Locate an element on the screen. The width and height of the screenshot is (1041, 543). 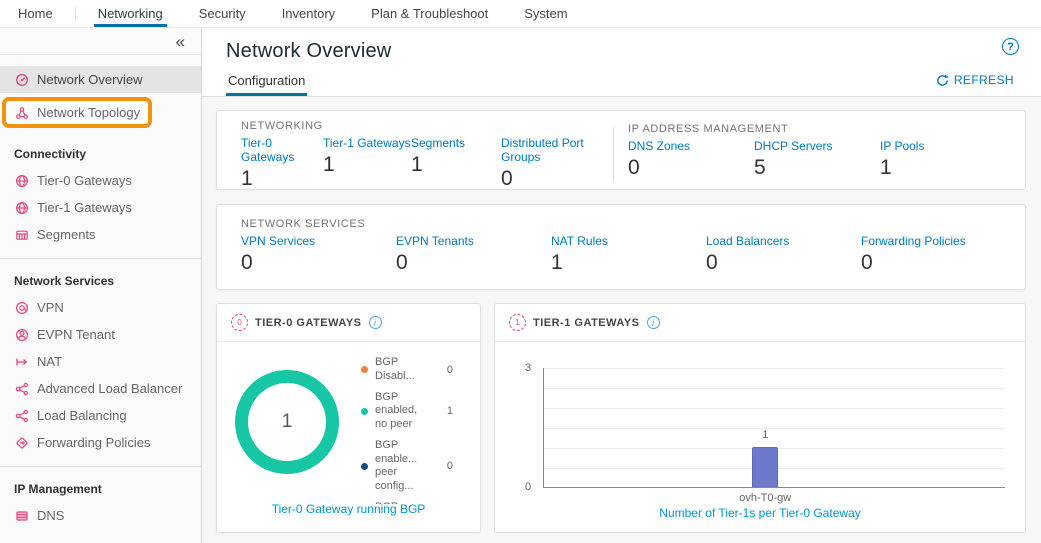
networking-section-title: NETWORKING is located at coordinates (282, 126).